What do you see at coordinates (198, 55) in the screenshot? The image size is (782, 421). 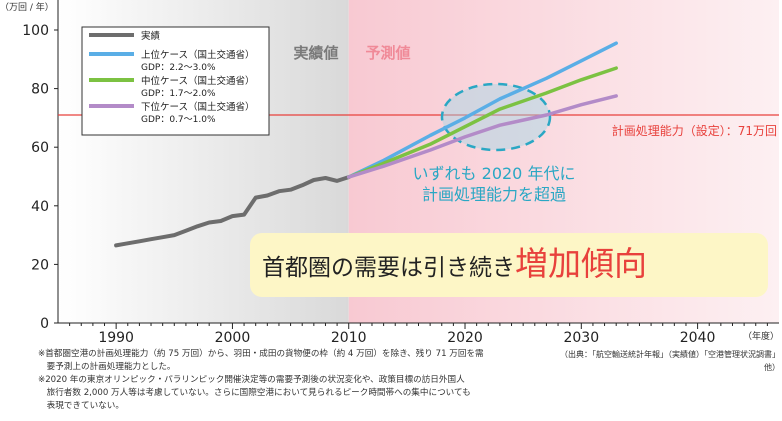 I see `legend-label-high: 上位ケース（国土交通省）` at bounding box center [198, 55].